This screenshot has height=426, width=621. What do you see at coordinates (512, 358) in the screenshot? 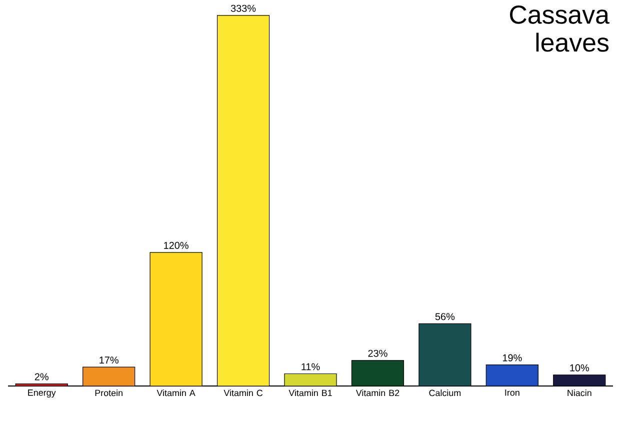
I see `data-label: 19%` at bounding box center [512, 358].